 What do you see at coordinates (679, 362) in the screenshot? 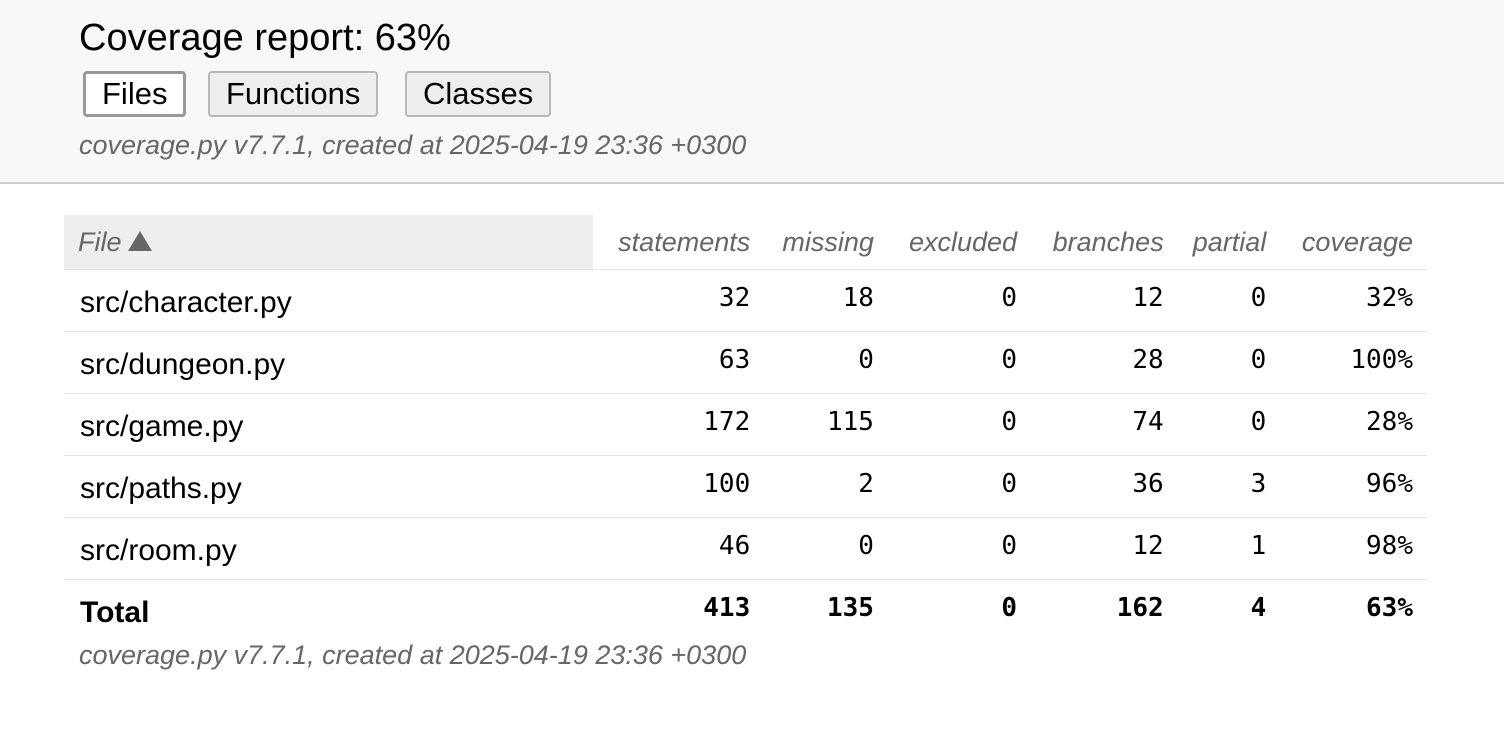
I see `statements-cell: 63` at bounding box center [679, 362].